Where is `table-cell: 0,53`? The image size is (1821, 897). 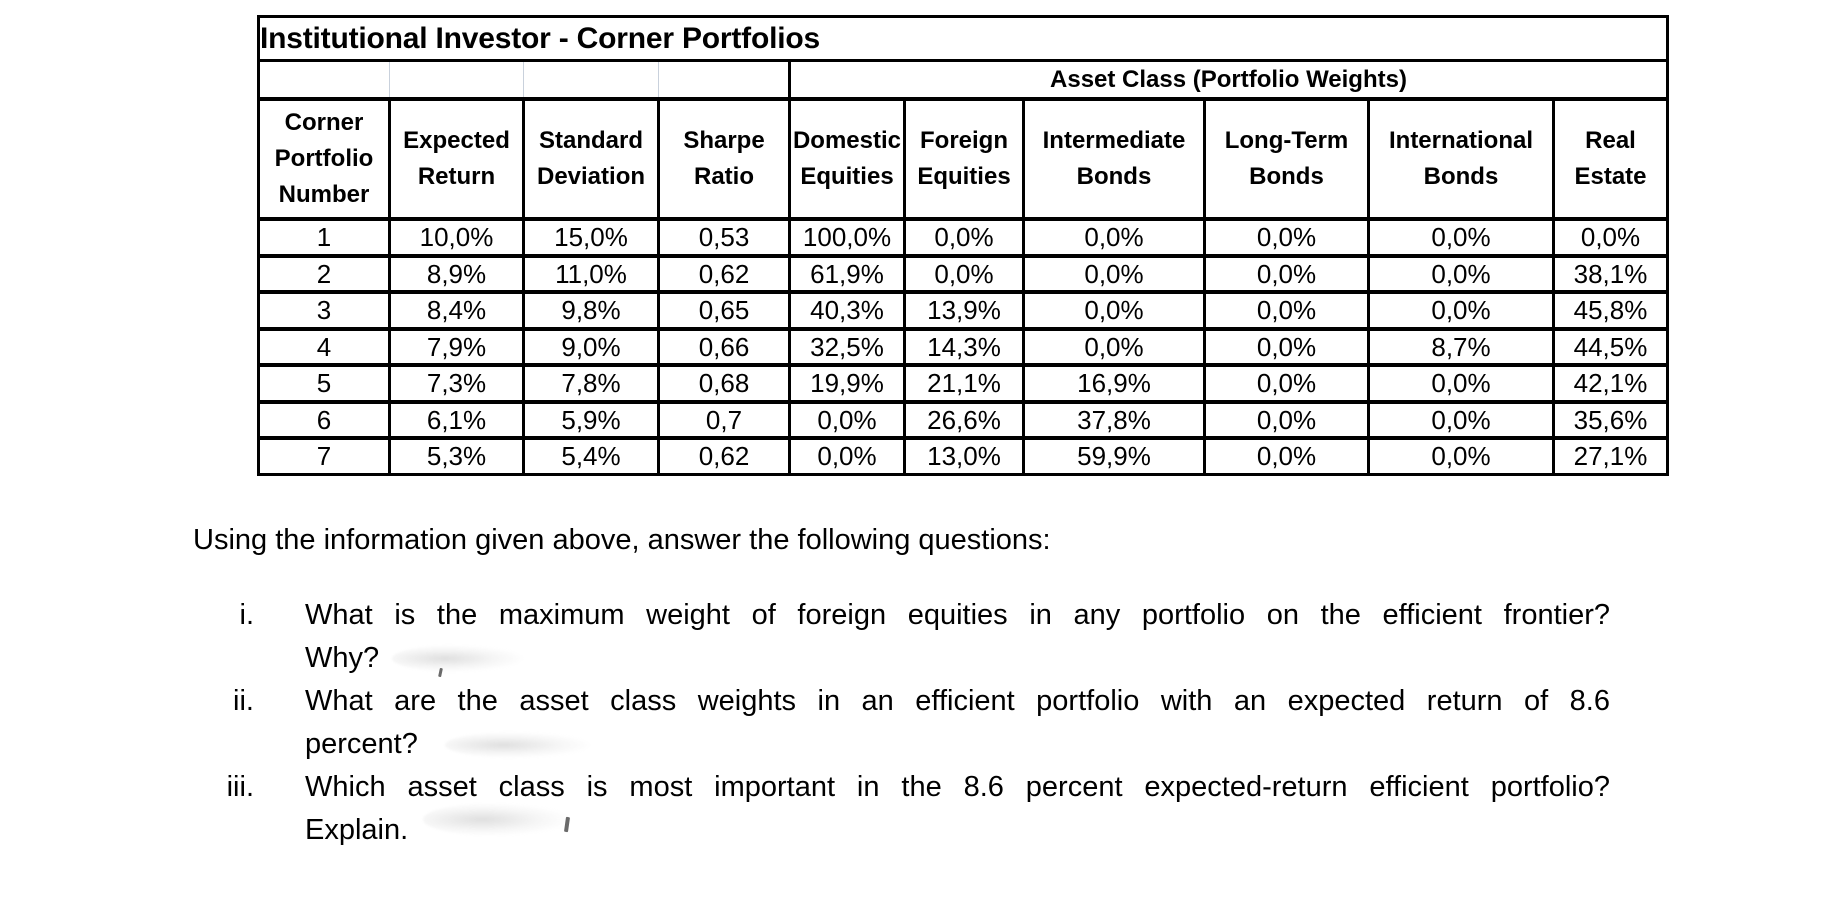
table-cell: 0,53 is located at coordinates (724, 238).